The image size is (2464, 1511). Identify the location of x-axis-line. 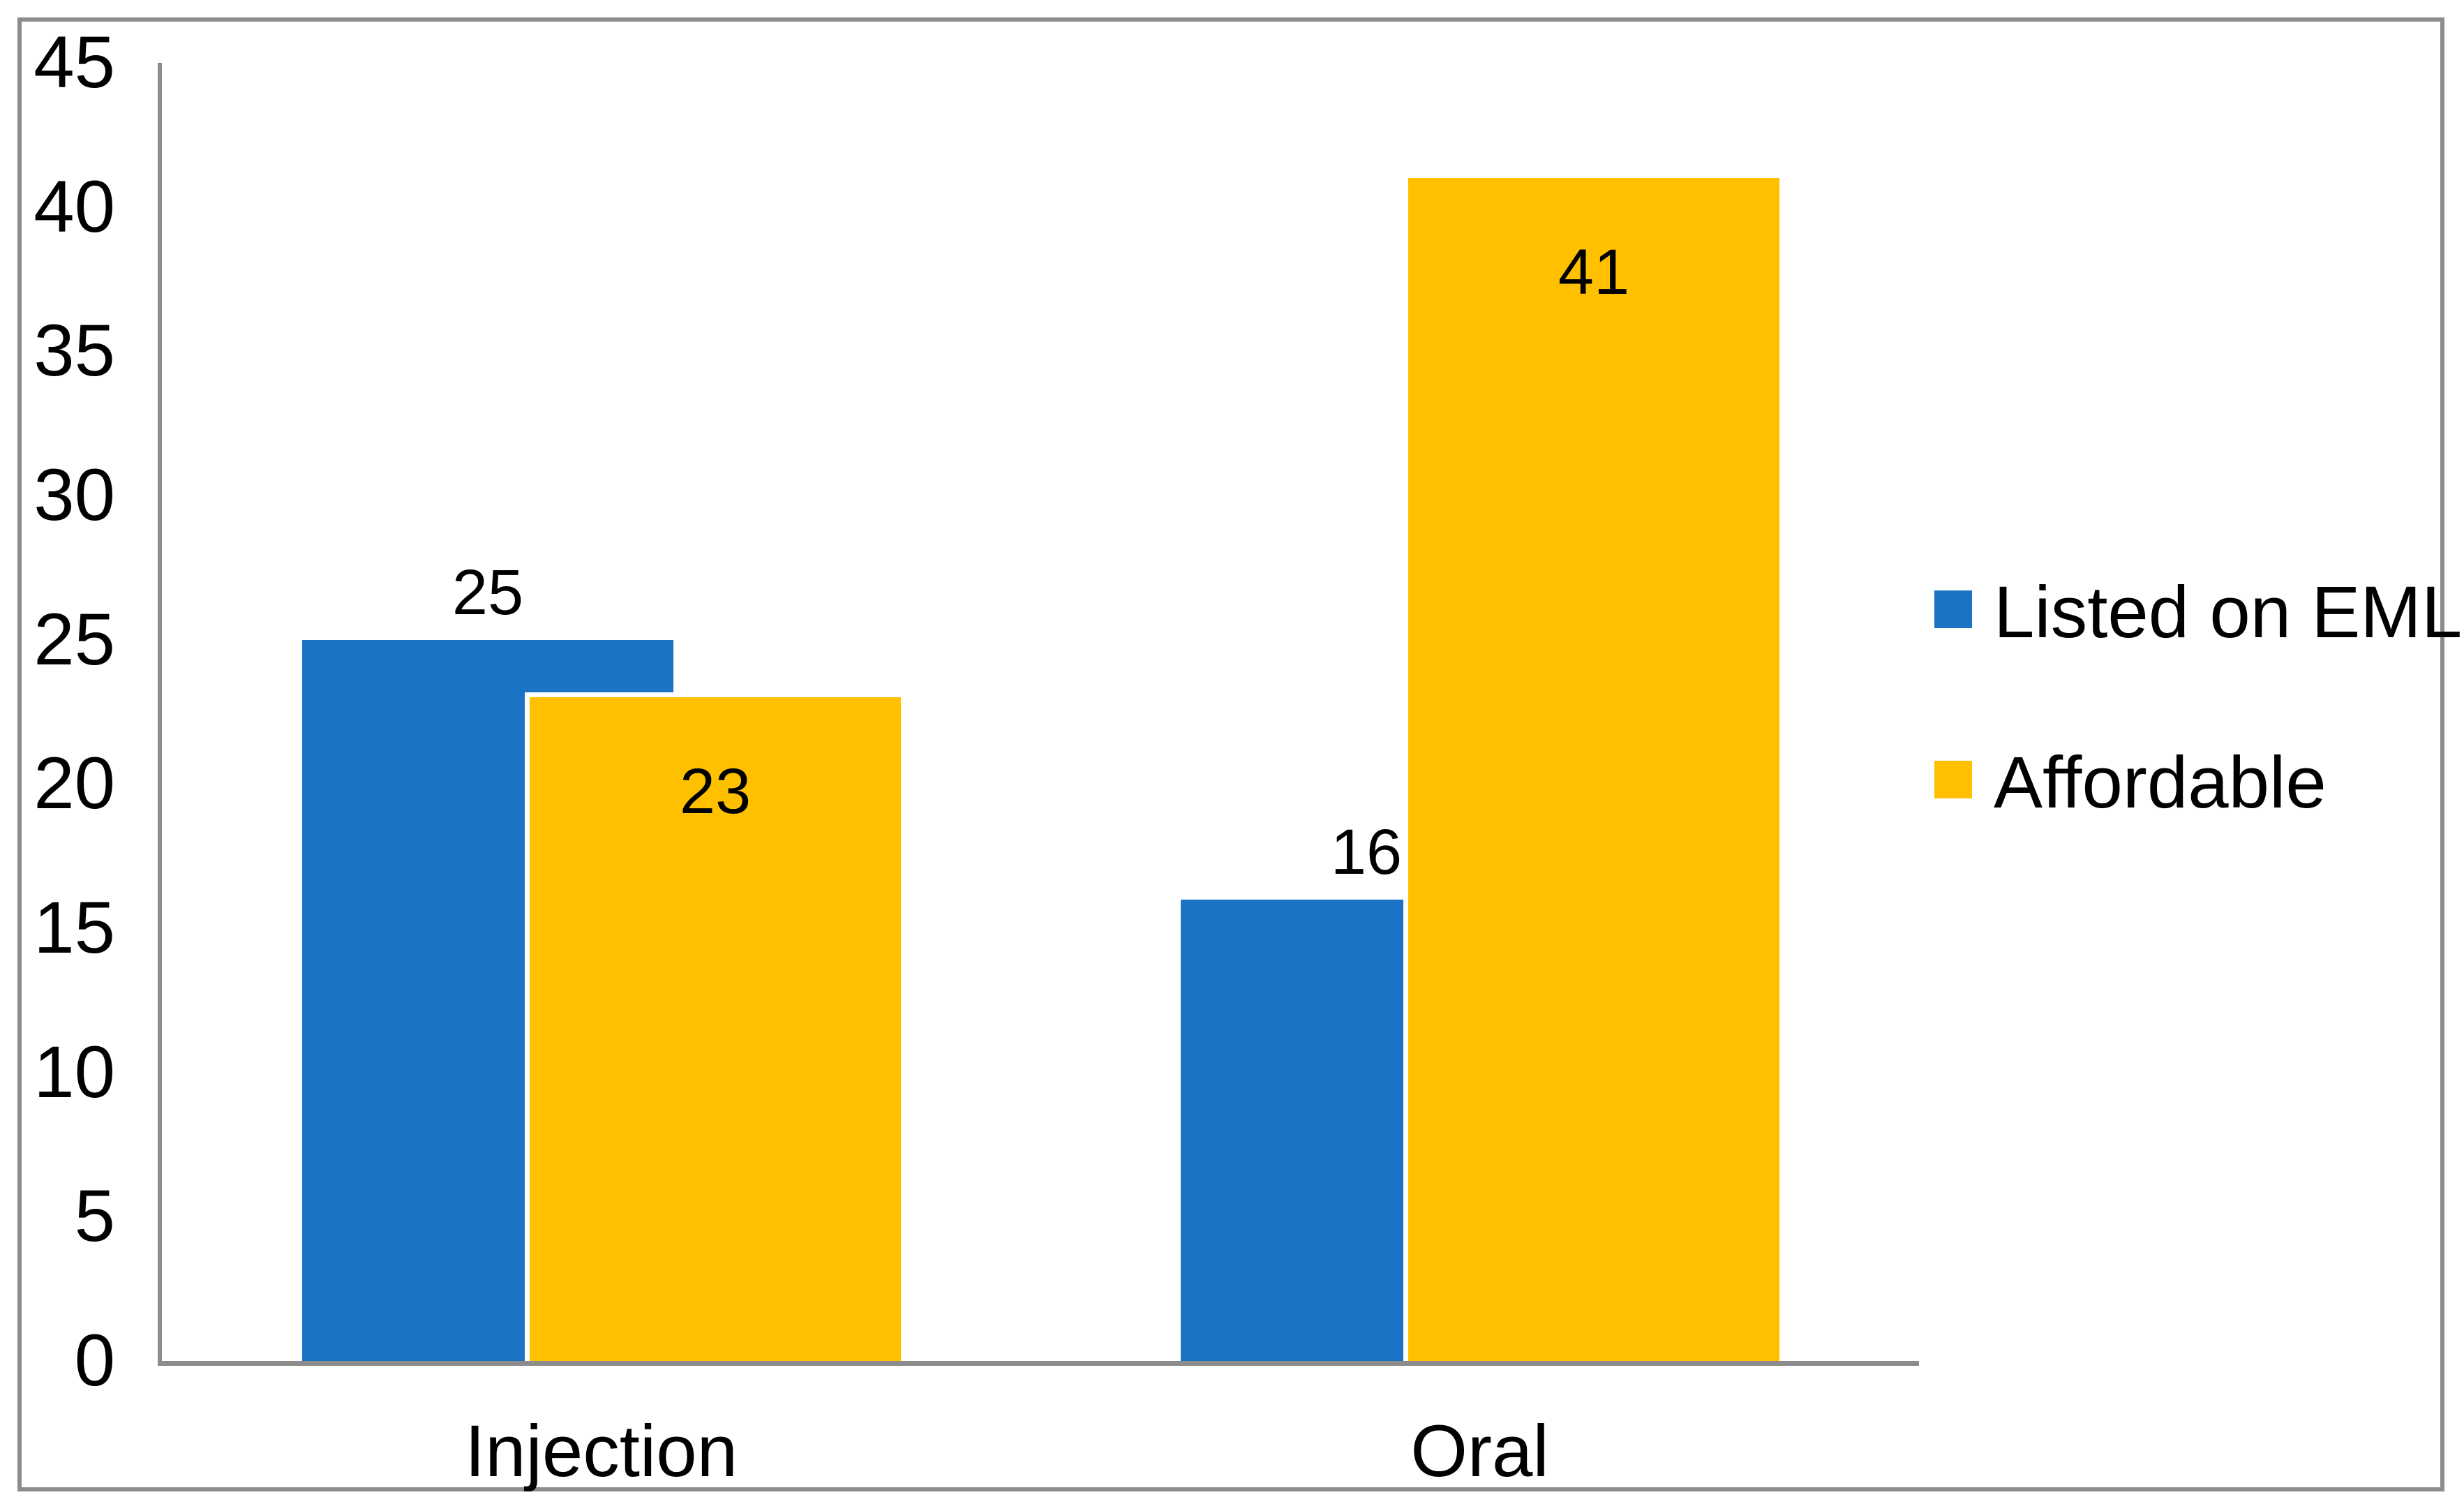
(1038, 1363).